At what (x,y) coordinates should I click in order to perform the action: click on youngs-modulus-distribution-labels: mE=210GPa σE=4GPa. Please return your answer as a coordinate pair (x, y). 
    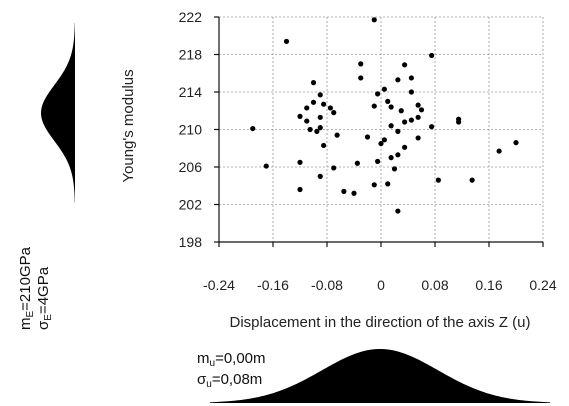
    Looking at the image, I should click on (35, 288).